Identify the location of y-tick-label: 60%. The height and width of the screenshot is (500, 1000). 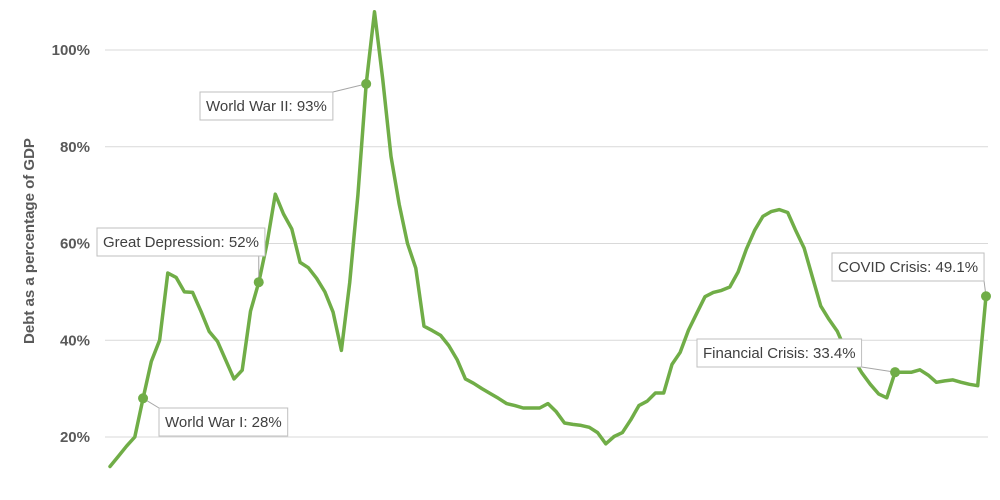
(75, 244).